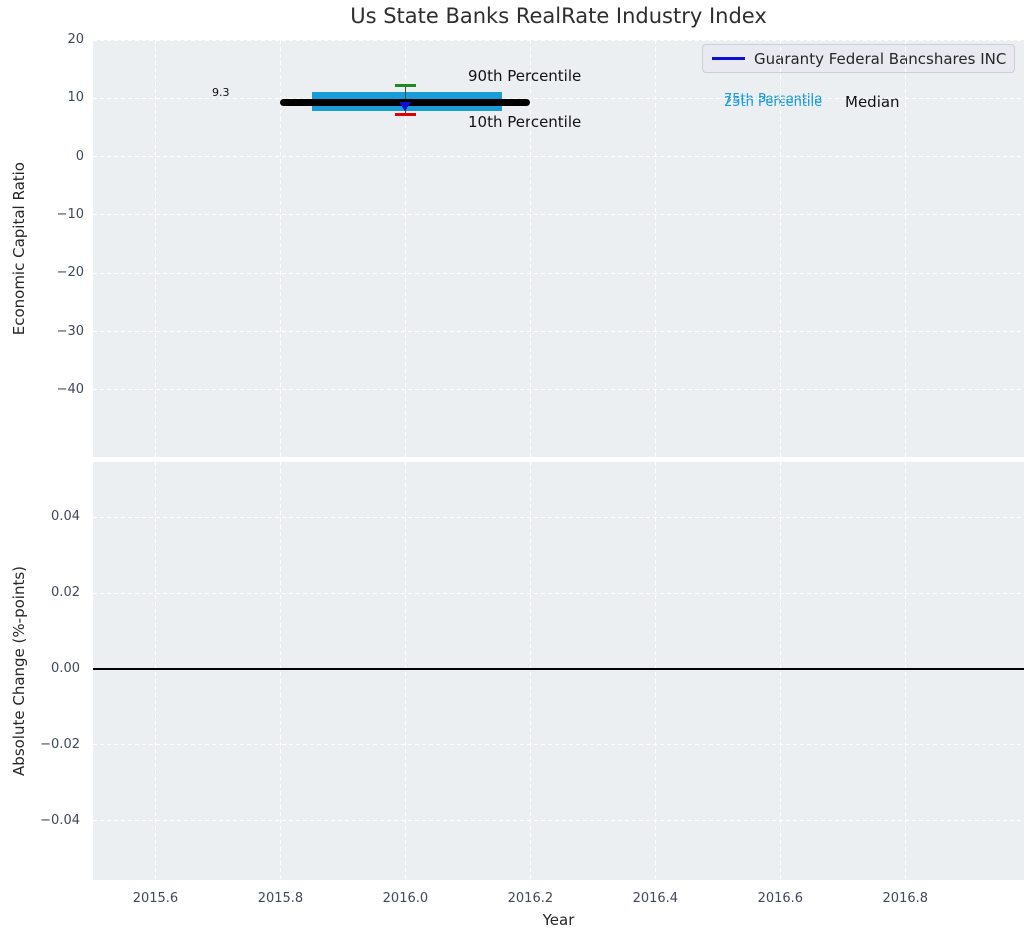 Image resolution: width=1034 pixels, height=942 pixels. Describe the element at coordinates (65, 517) in the screenshot. I see `y-tick-label: 0.04` at that location.